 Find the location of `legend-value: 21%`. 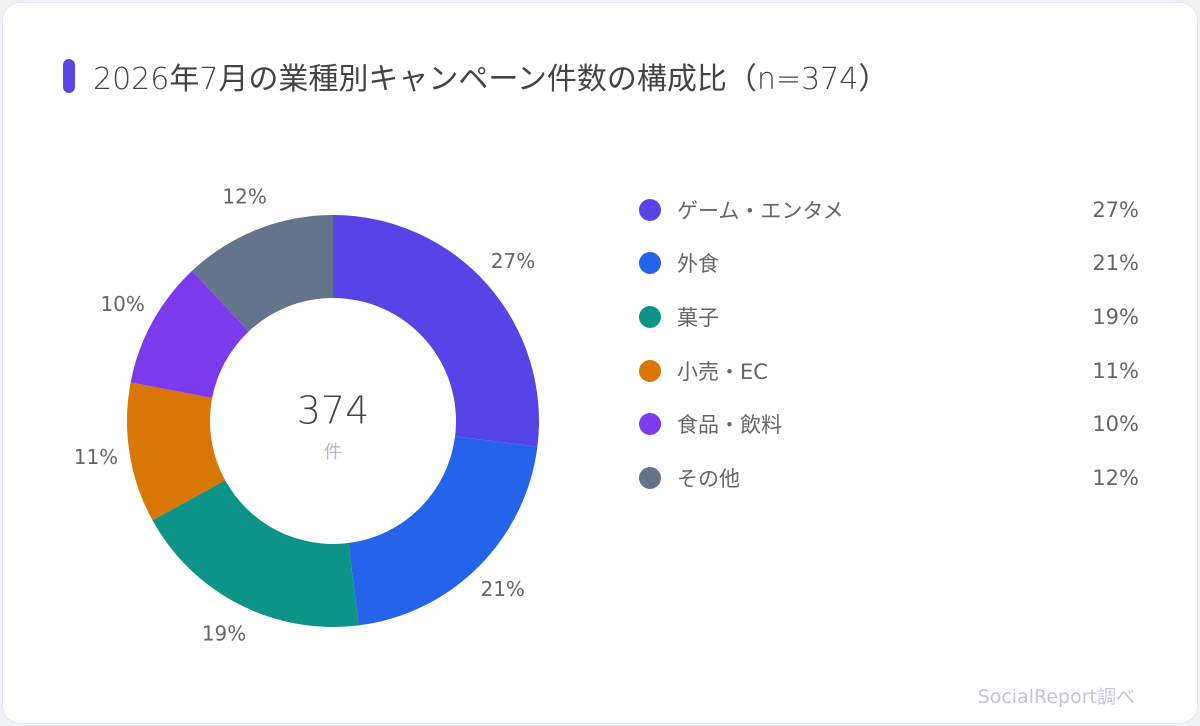

legend-value: 21% is located at coordinates (1115, 263).